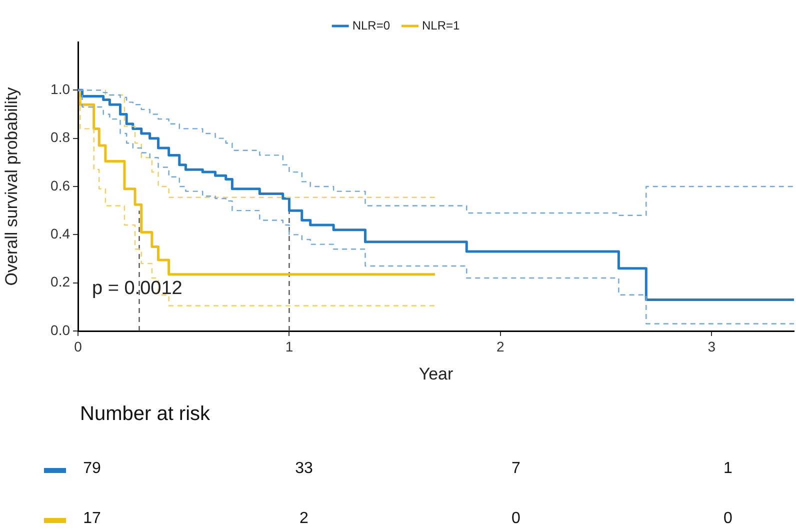  Describe the element at coordinates (60, 137) in the screenshot. I see `y-tick-label: 0.8` at that location.